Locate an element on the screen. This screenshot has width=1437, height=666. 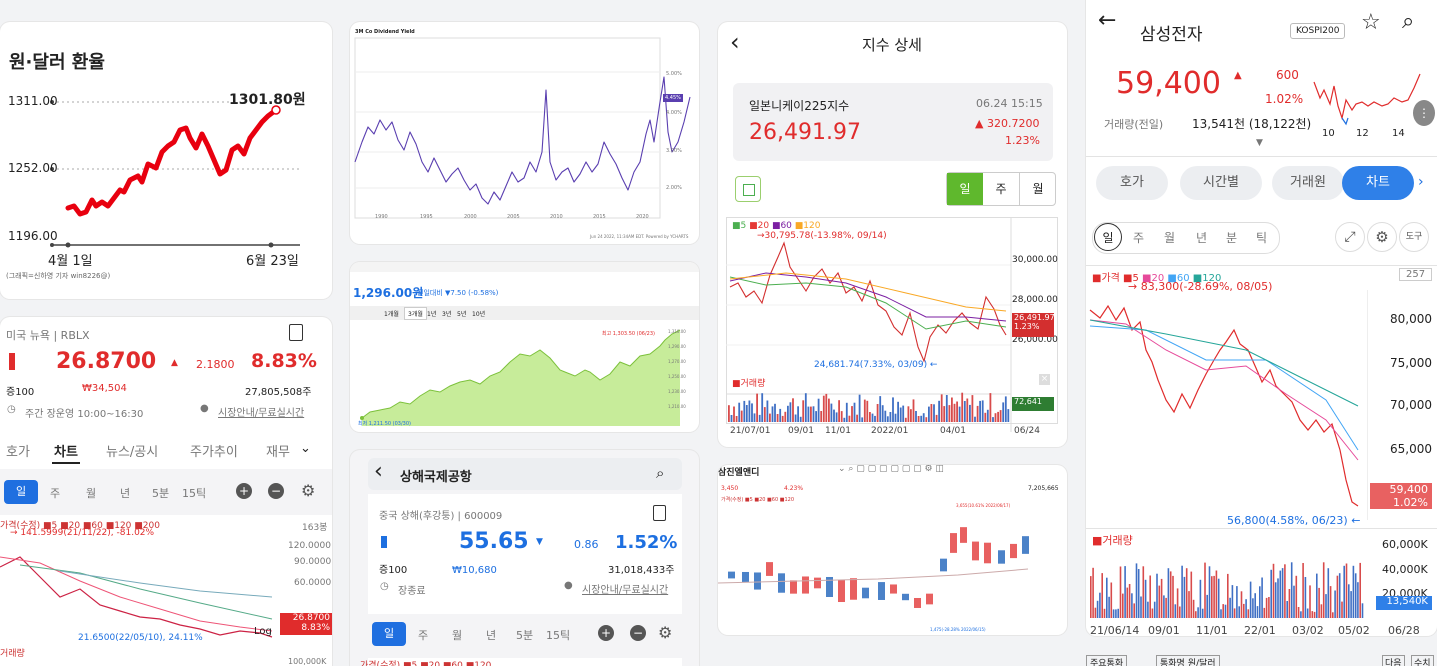
expand-icon: ▼ is located at coordinates (1259, 143).